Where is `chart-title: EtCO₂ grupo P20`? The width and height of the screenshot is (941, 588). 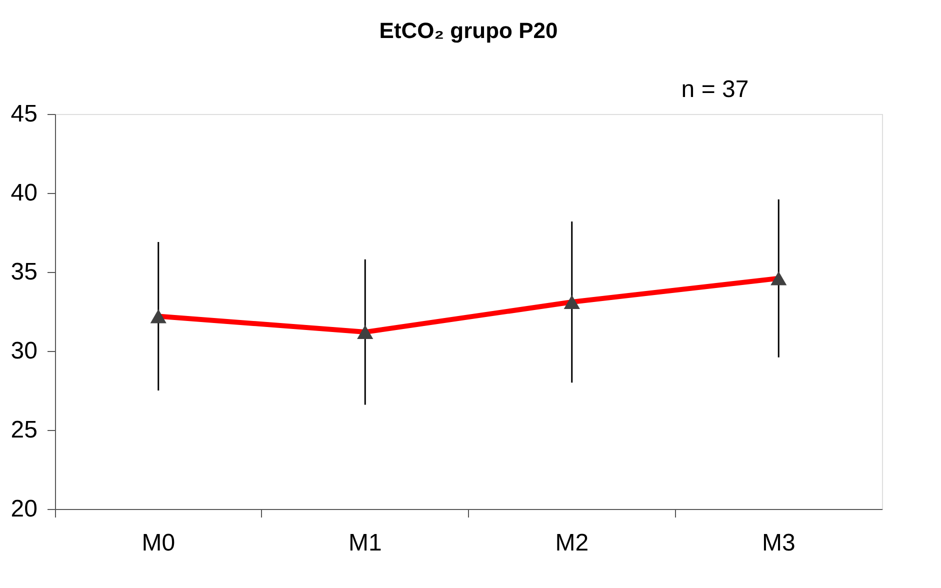 chart-title: EtCO₂ grupo P20 is located at coordinates (468, 30).